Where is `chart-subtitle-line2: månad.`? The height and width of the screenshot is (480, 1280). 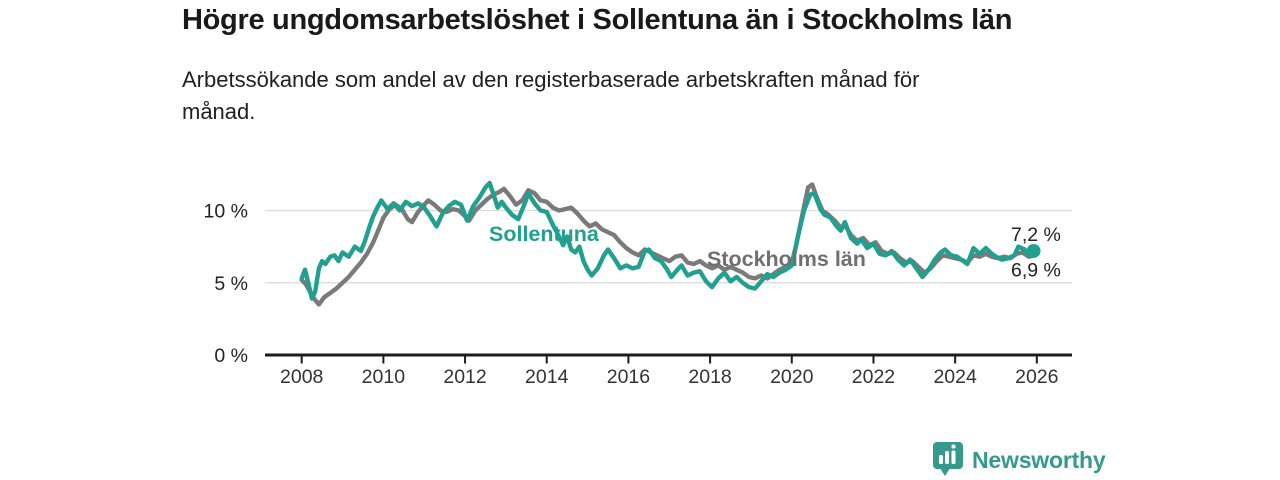
chart-subtitle-line2: månad. is located at coordinates (219, 111).